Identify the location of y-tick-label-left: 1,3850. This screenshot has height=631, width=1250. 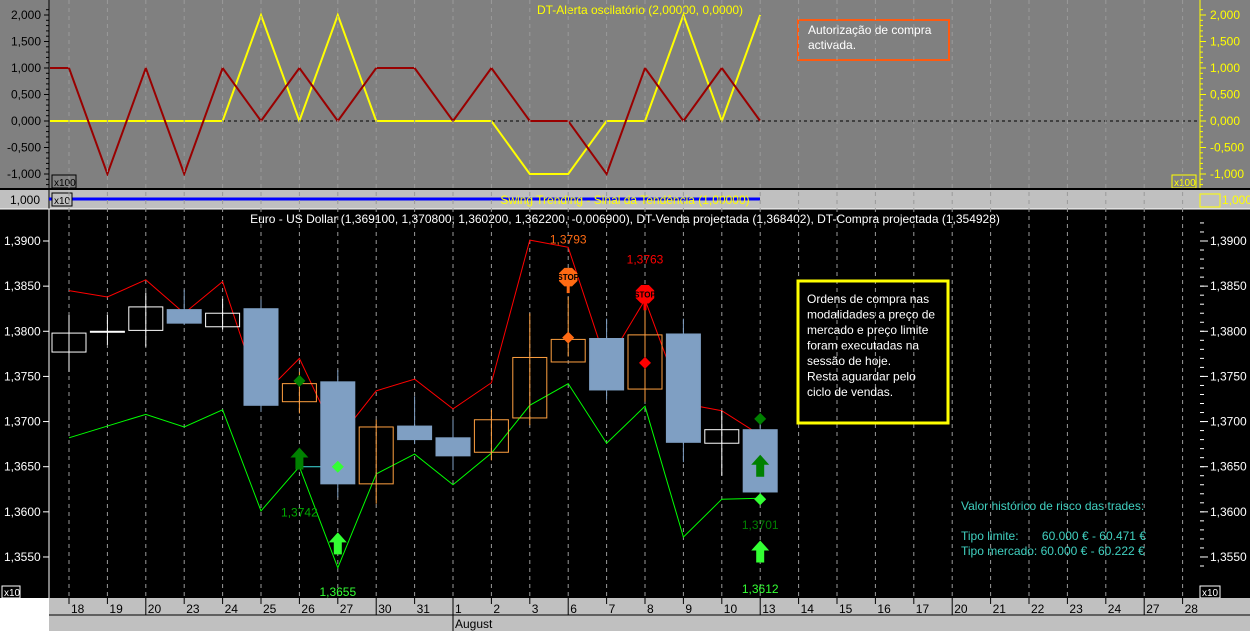
(22, 286).